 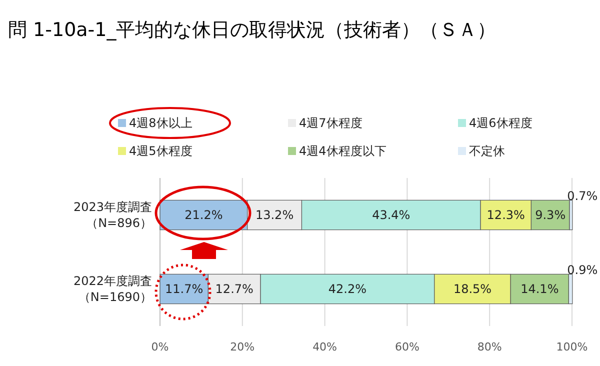 I want to click on data-label: 18.5%, so click(x=472, y=289).